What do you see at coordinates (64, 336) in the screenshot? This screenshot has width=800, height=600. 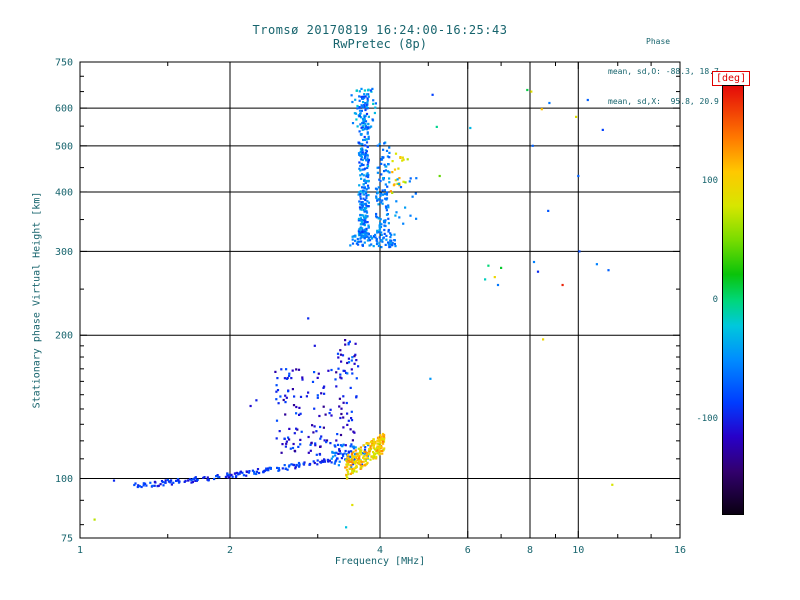 I see `svg-text: 200` at bounding box center [64, 336].